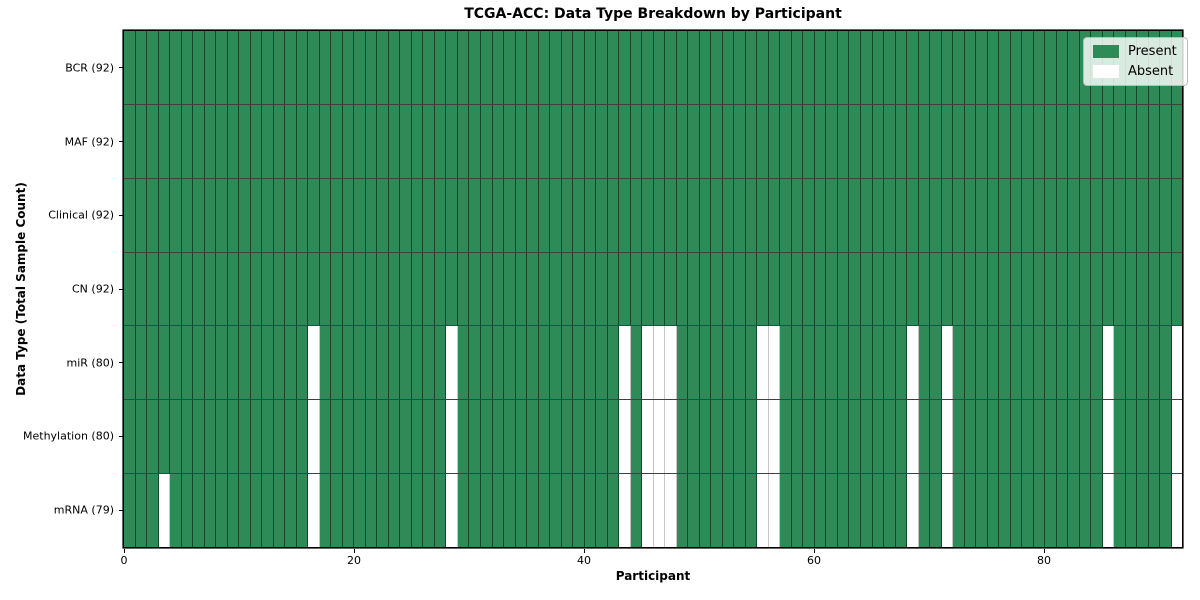  Describe the element at coordinates (1135, 61) in the screenshot. I see `legend: Present Absent` at that location.